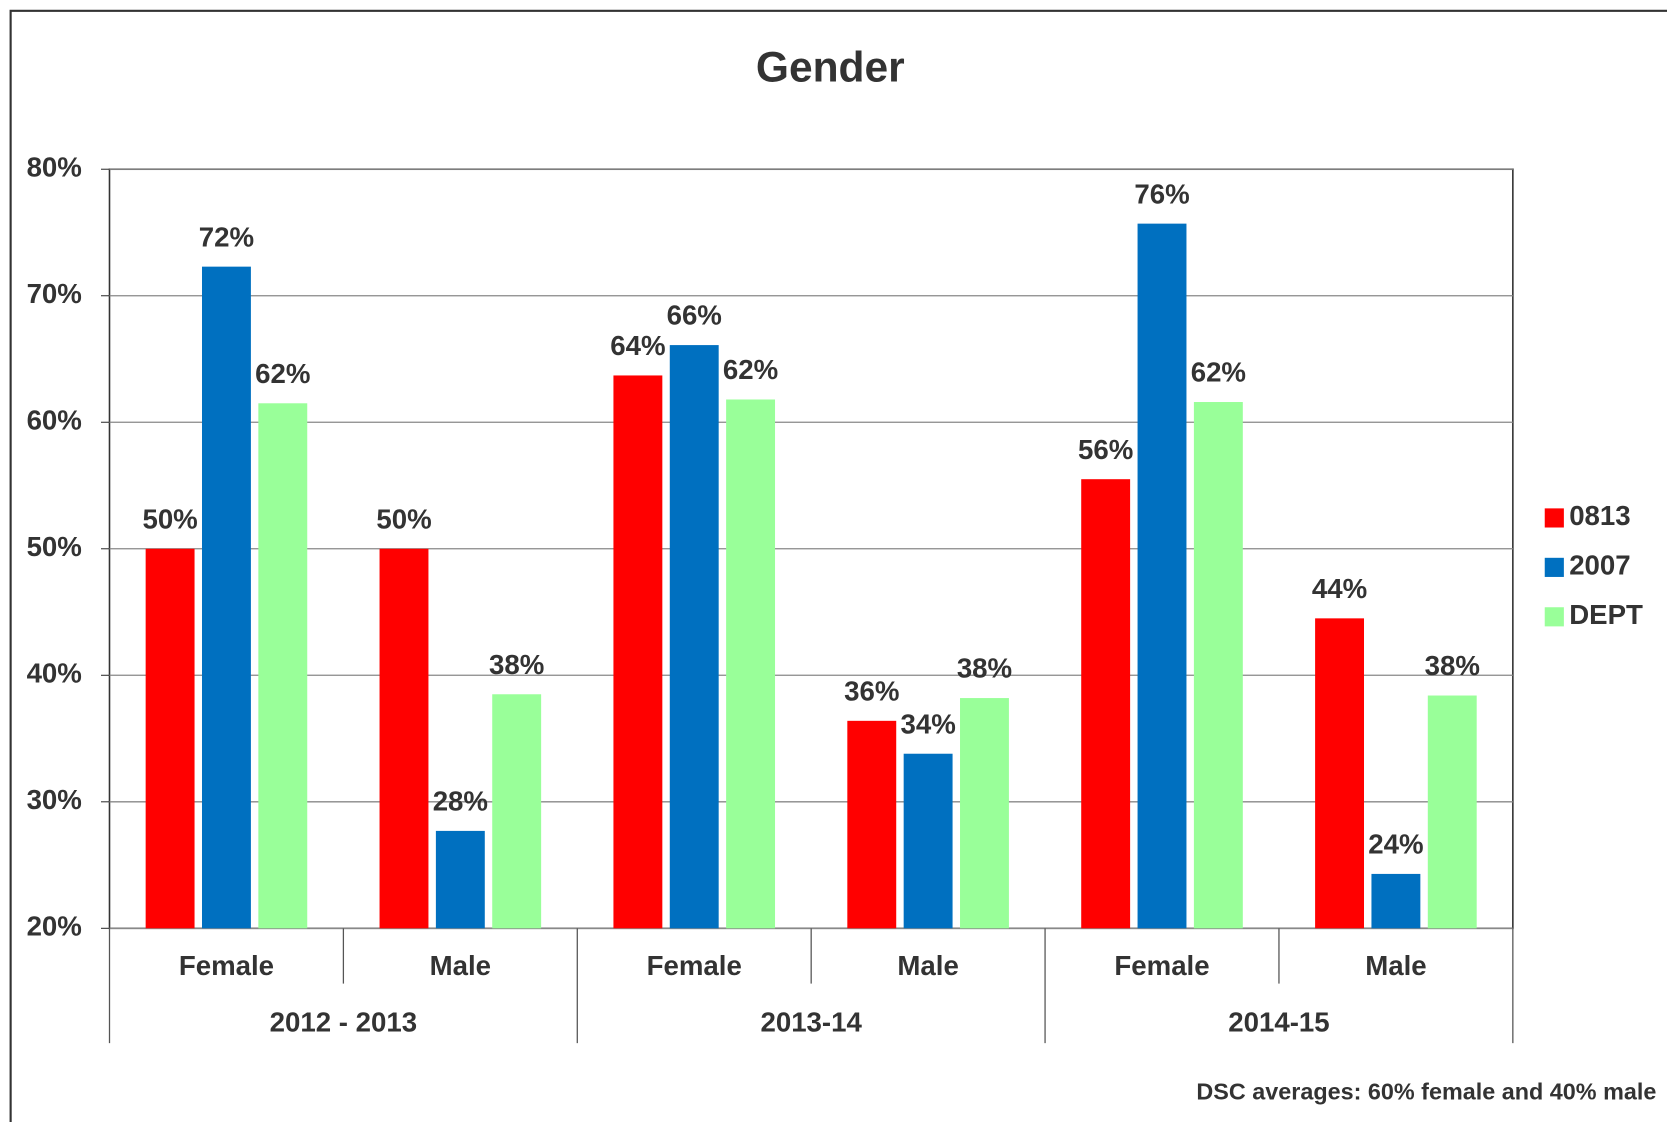 The width and height of the screenshot is (1667, 1122). I want to click on y-tick-label: 50%, so click(54, 546).